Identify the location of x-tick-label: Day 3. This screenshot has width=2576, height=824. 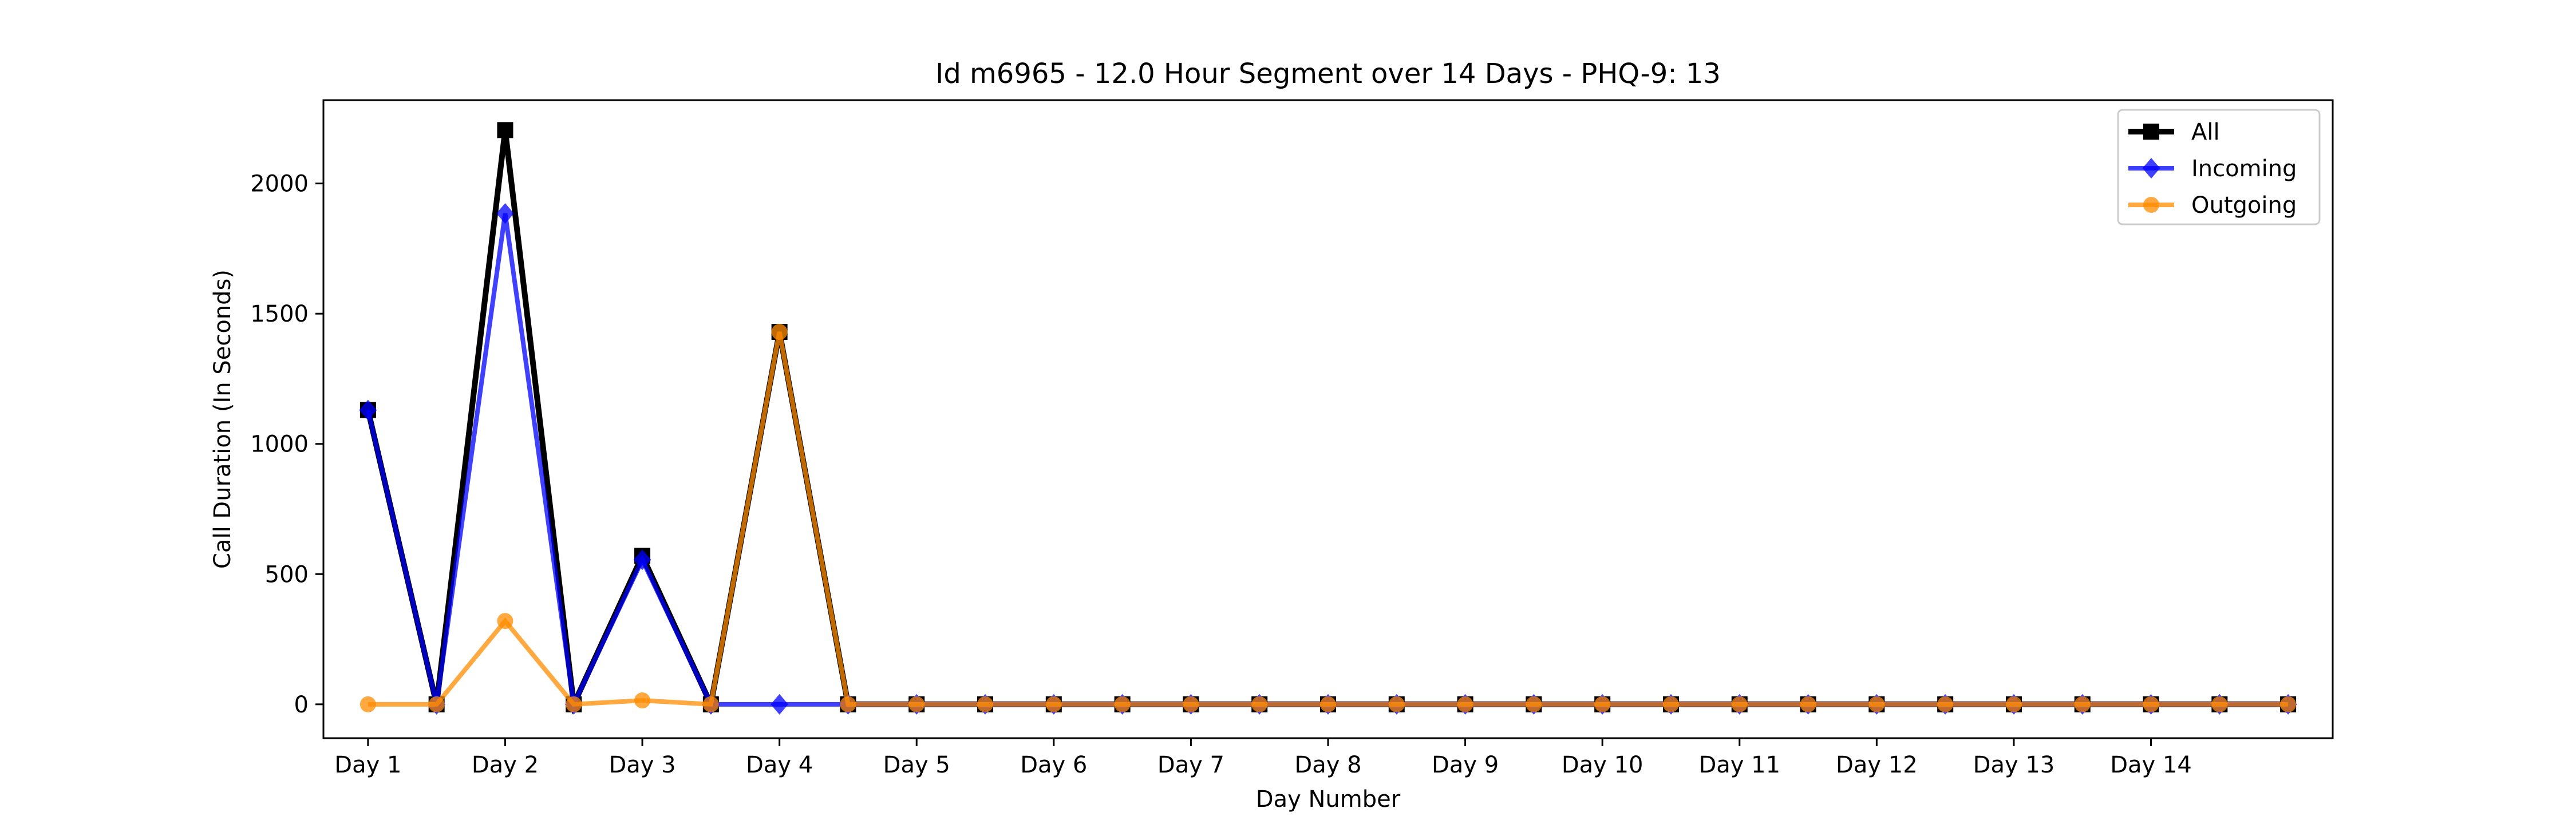
(642, 765).